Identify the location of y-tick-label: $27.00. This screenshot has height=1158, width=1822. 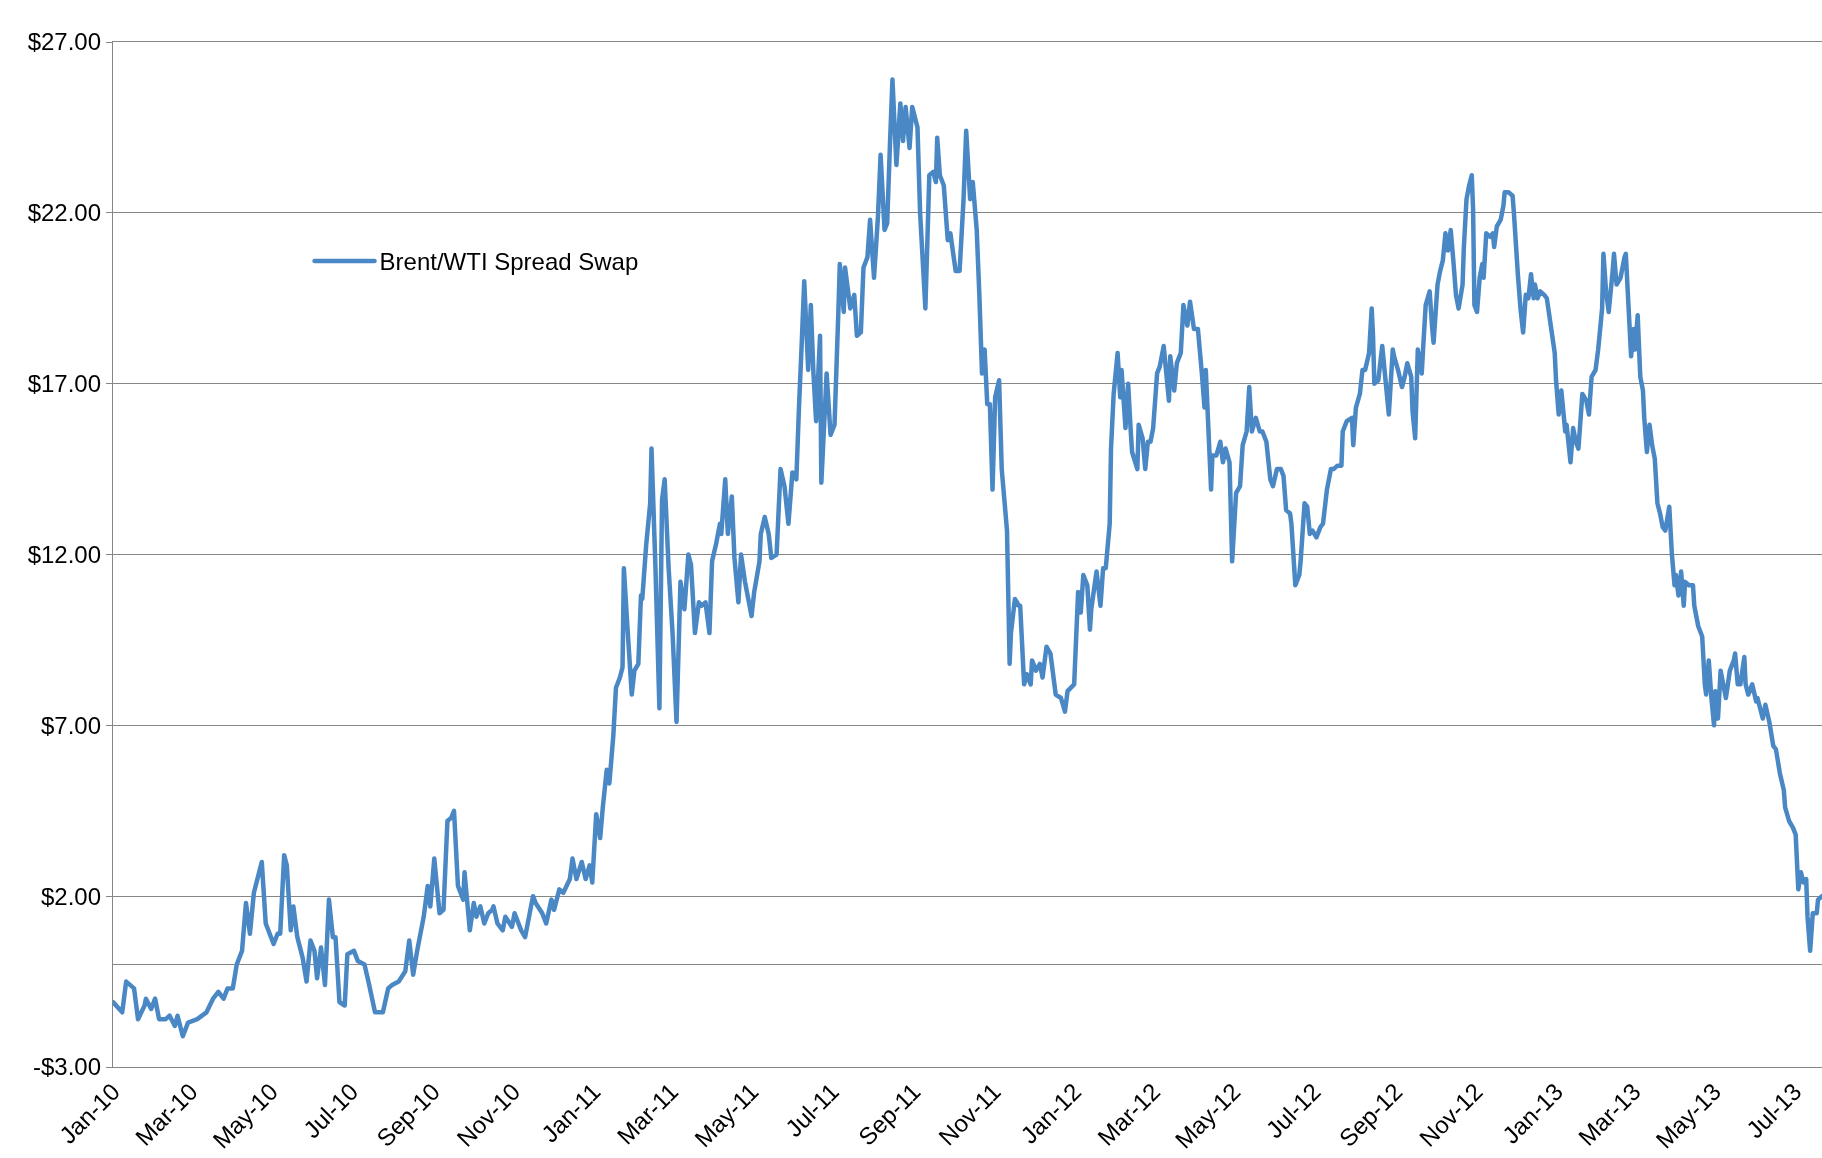
(64, 42).